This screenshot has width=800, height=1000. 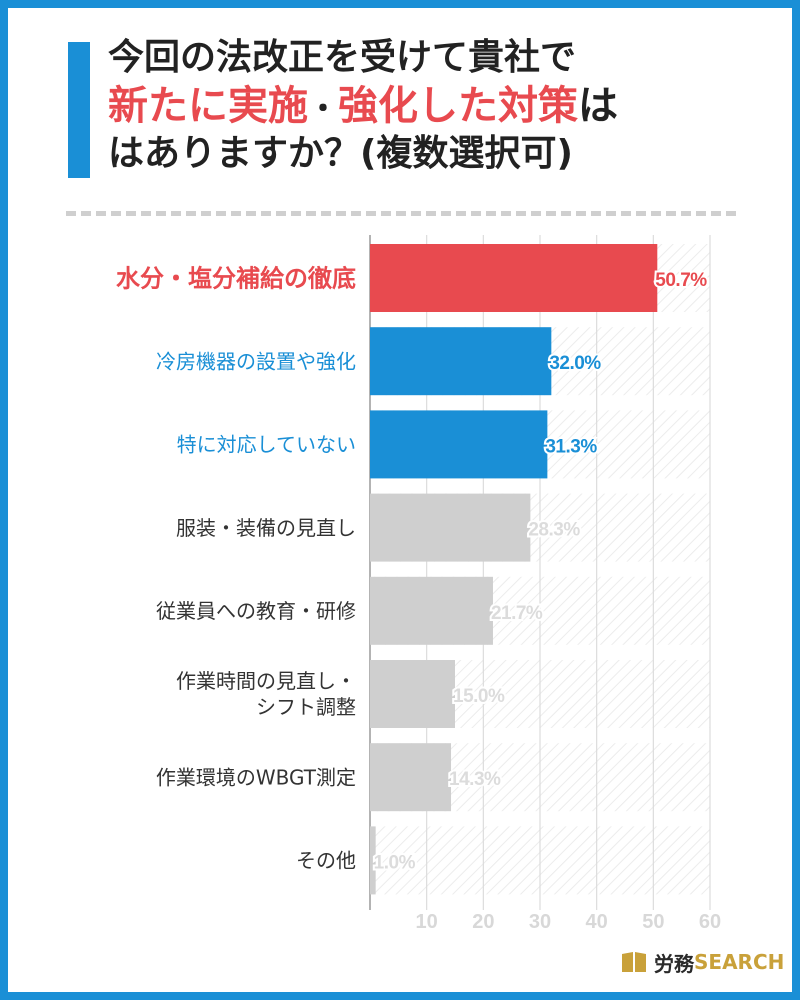 I want to click on title-line-3: はありますか？(複数選択可), so click(x=340, y=153).